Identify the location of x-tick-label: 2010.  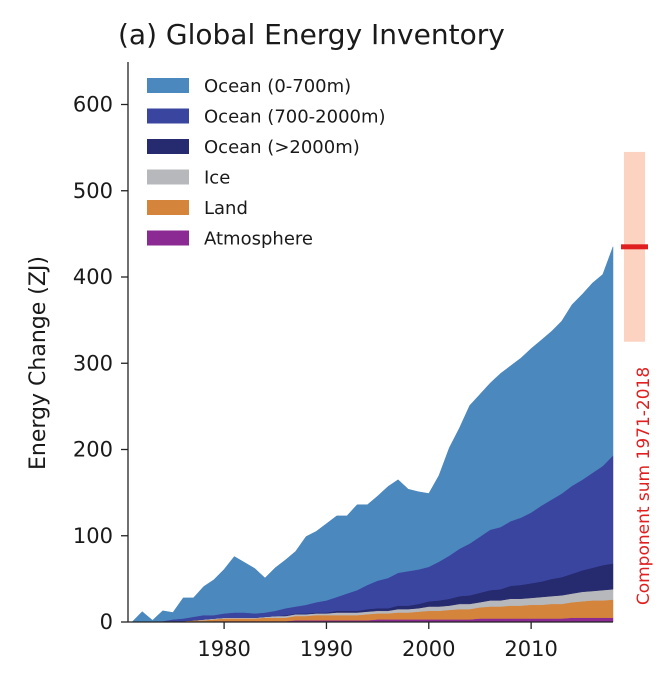
(530, 649).